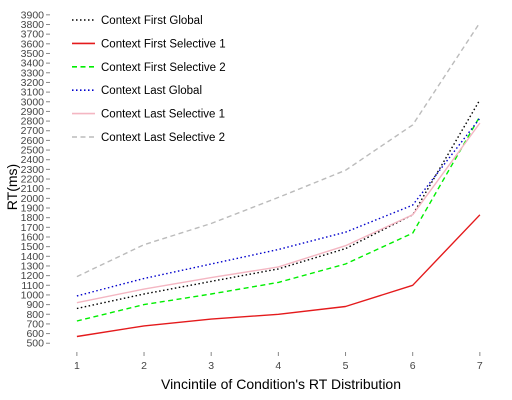  What do you see at coordinates (77, 366) in the screenshot?
I see `x-tick-label: 1` at bounding box center [77, 366].